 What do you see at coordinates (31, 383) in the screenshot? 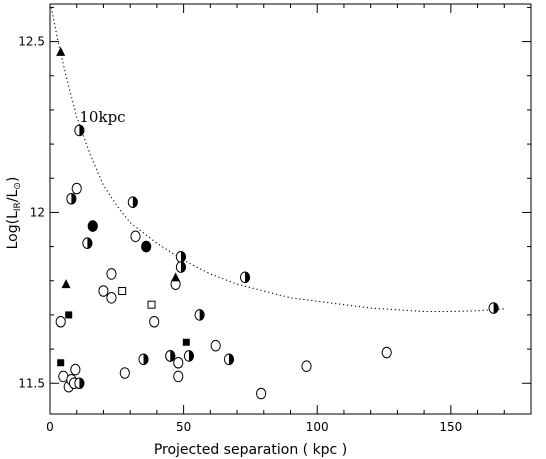
I see `y-tick-label: 11.5` at bounding box center [31, 383].